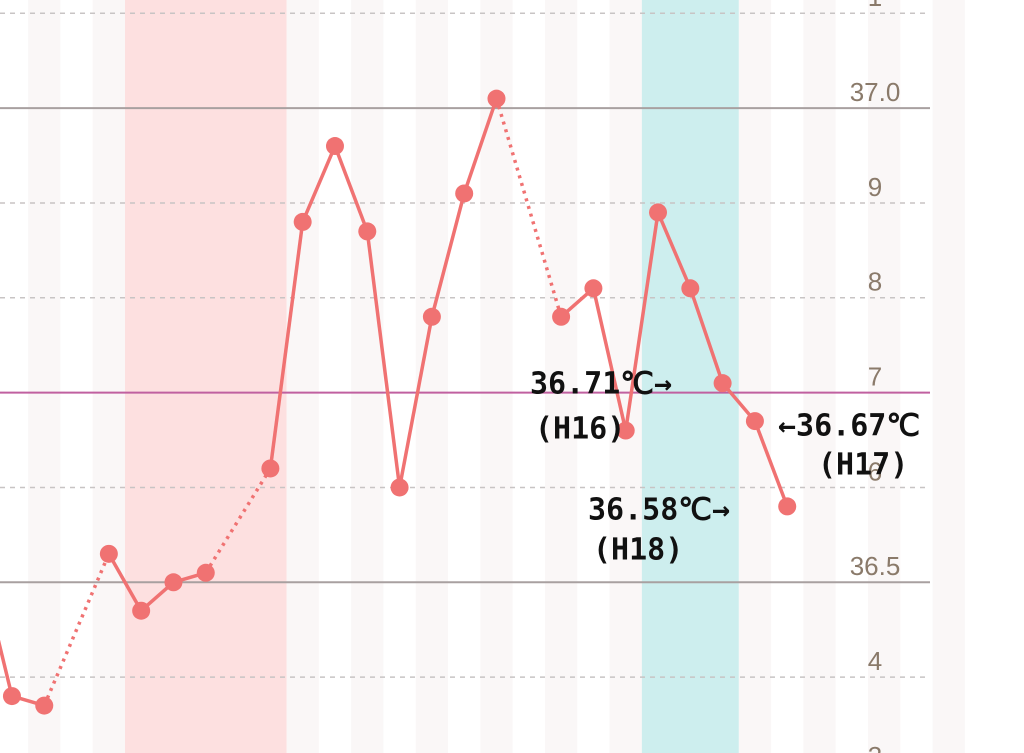 The height and width of the screenshot is (753, 1024). I want to click on y-tick-label: 37.0, so click(875, 92).